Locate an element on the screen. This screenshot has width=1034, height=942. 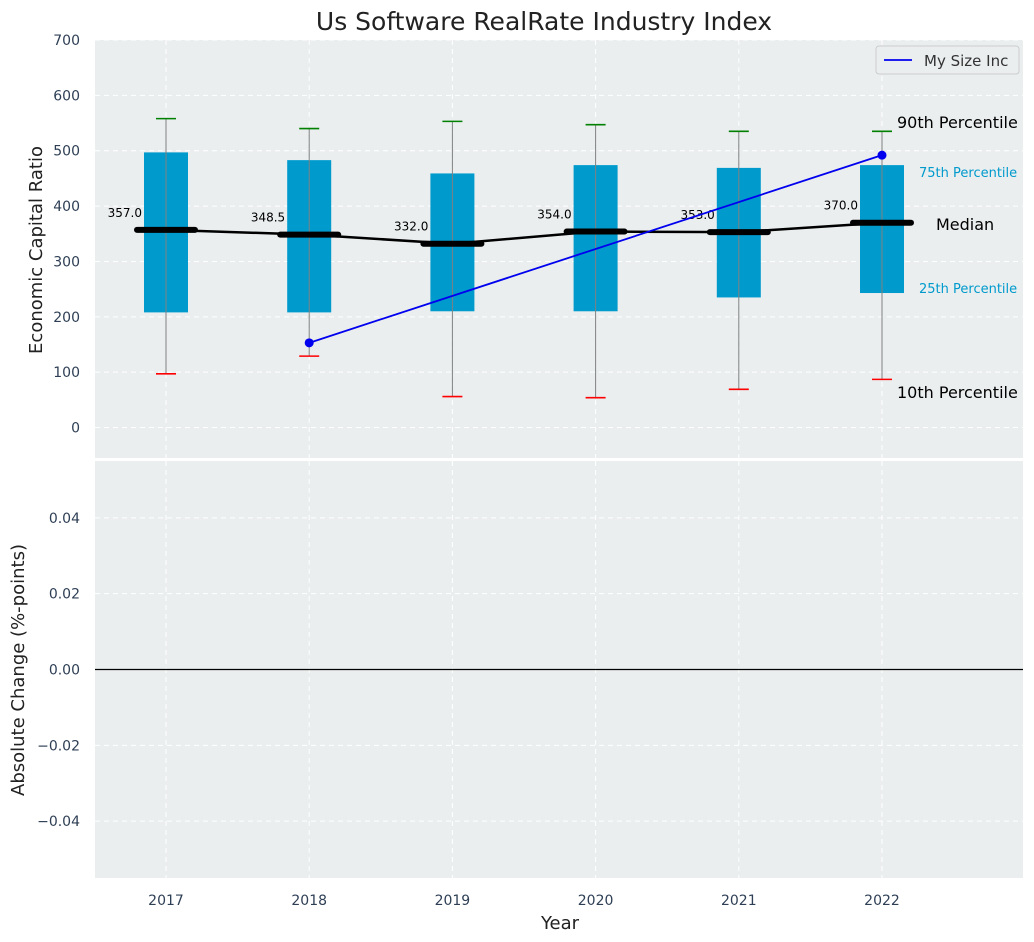
my-size-series-group is located at coordinates (595, 249).